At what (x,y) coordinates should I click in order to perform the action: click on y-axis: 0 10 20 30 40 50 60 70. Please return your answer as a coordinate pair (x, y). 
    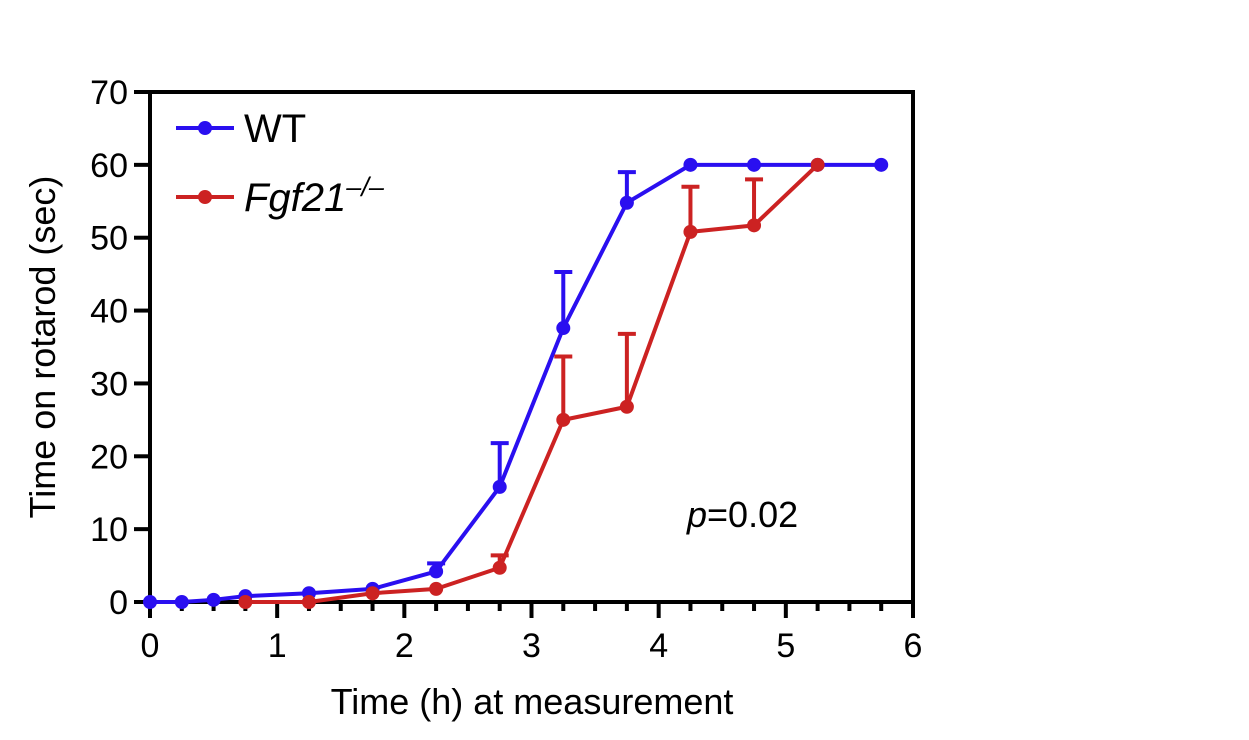
    Looking at the image, I should click on (120, 348).